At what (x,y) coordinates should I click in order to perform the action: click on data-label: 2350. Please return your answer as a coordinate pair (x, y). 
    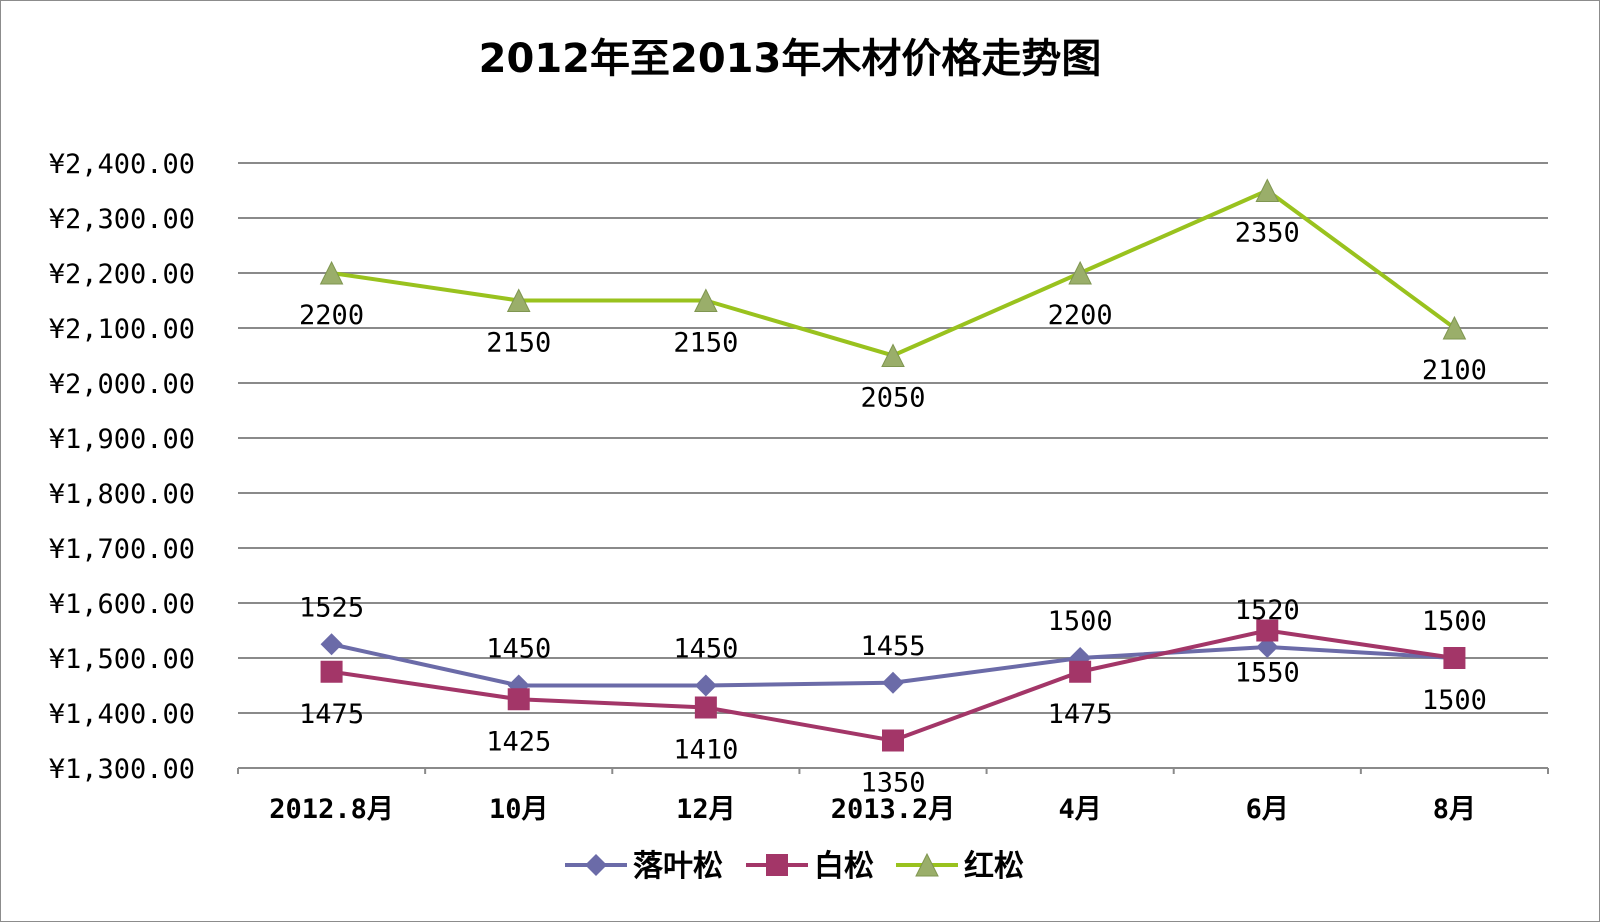
    Looking at the image, I should click on (1267, 233).